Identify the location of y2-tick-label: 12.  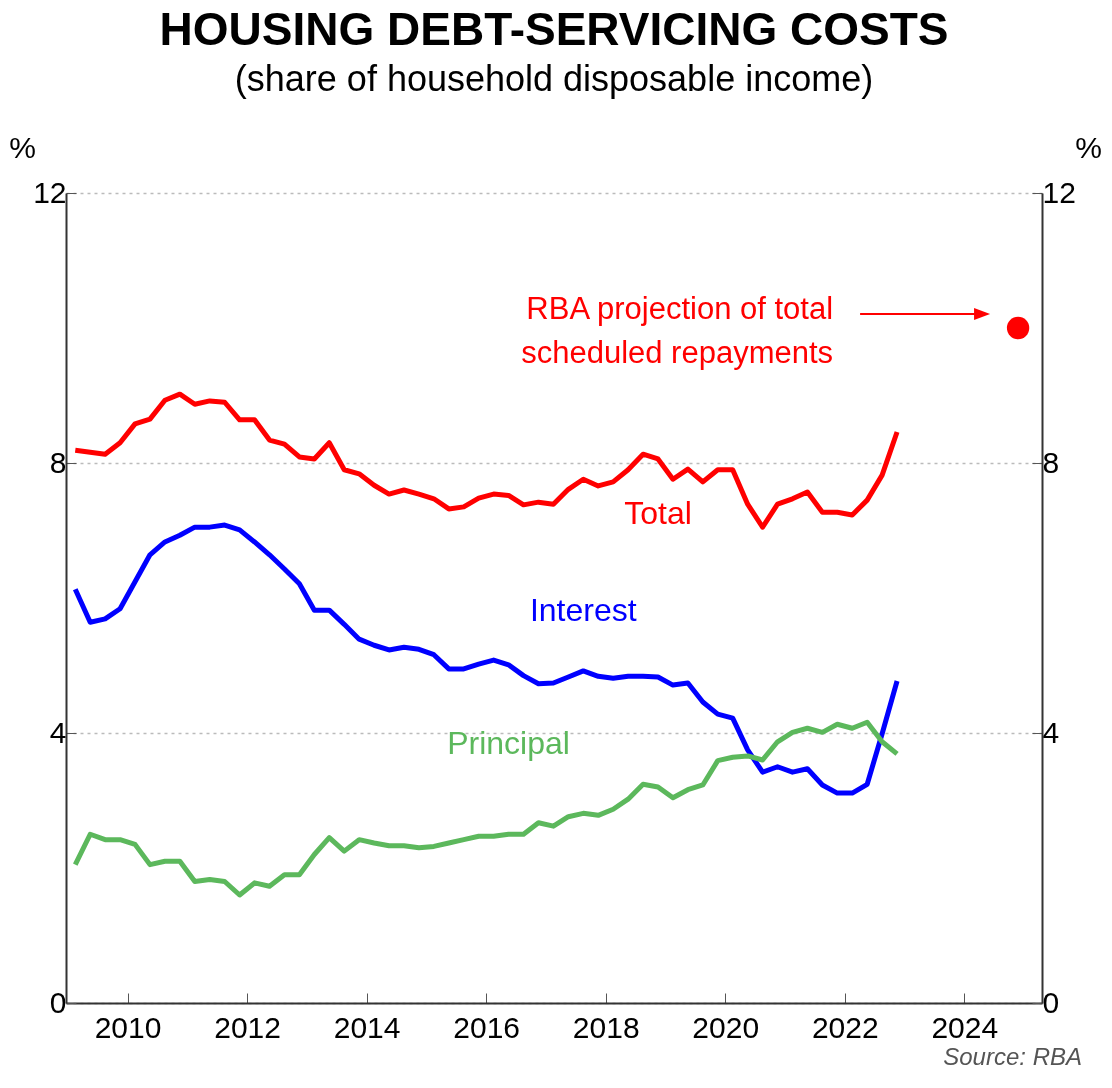
(1059, 192).